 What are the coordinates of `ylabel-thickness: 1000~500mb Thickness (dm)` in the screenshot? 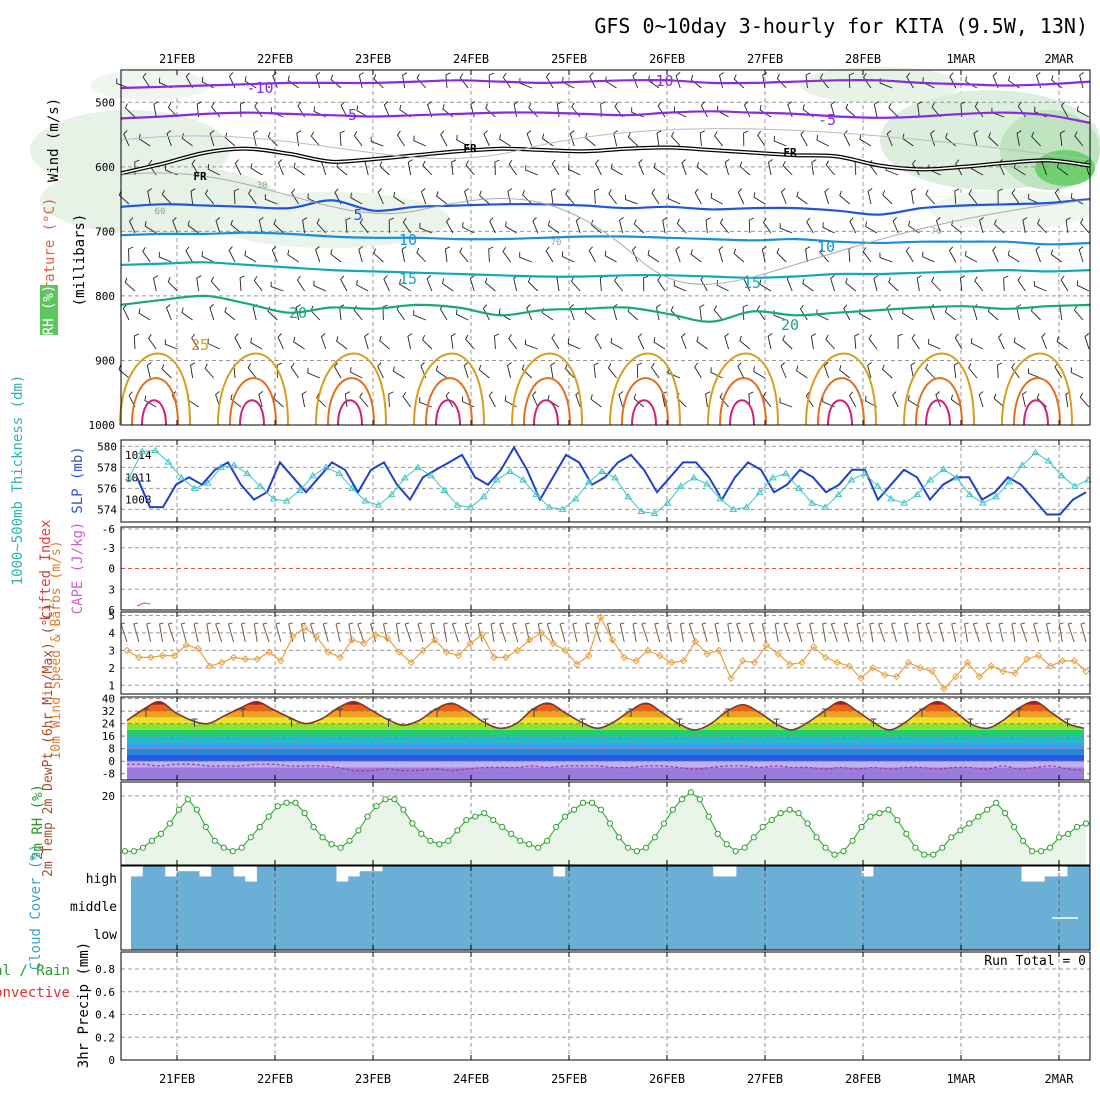 It's located at (18, 480).